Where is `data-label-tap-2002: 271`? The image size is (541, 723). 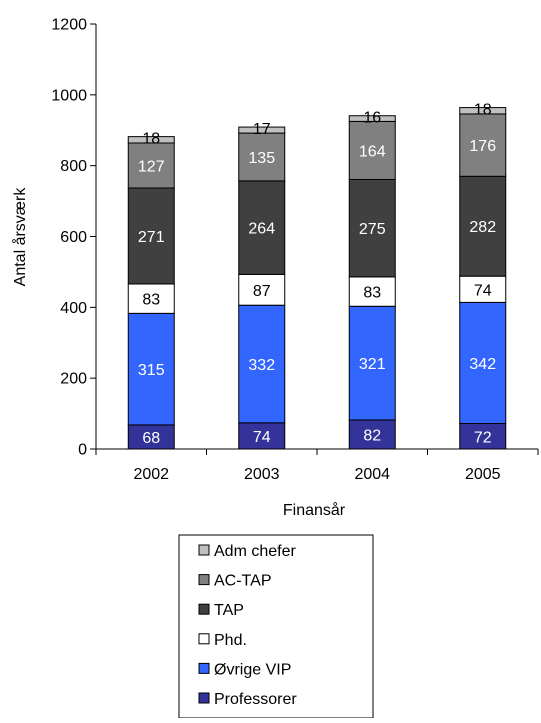
data-label-tap-2002: 271 is located at coordinates (151, 237).